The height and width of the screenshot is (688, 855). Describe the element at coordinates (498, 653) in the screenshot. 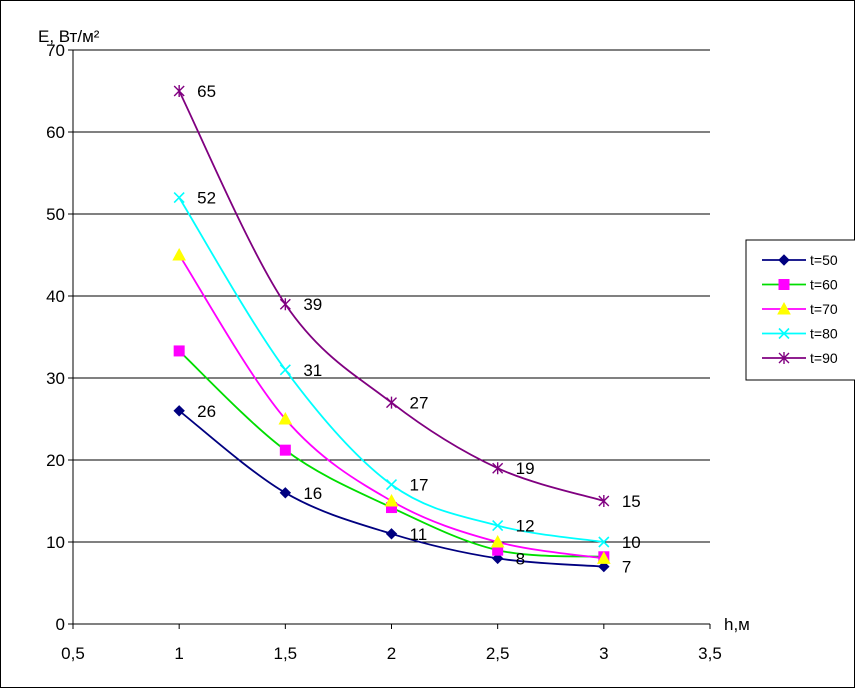

I see `x-tick-label: 2,5` at that location.